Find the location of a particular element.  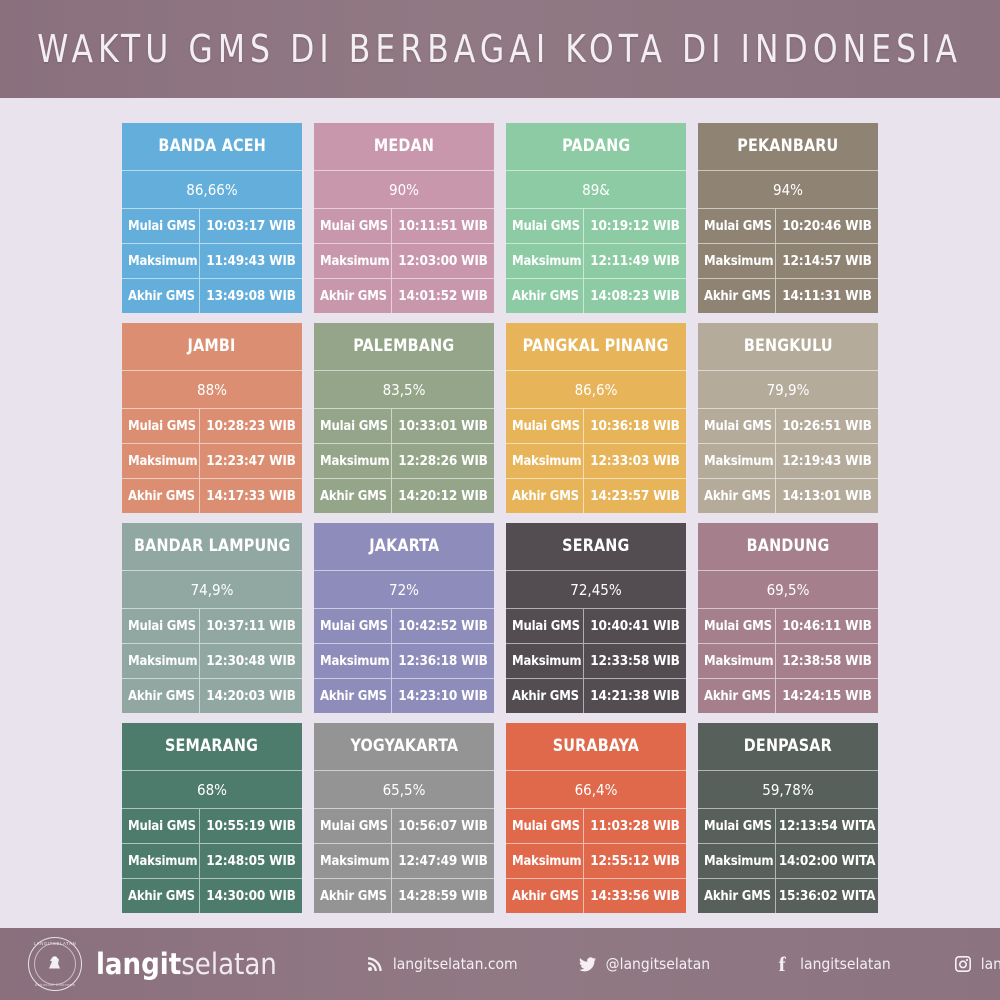

city-card-row: Akhir GMS 14:17:33 WIB is located at coordinates (212, 496).